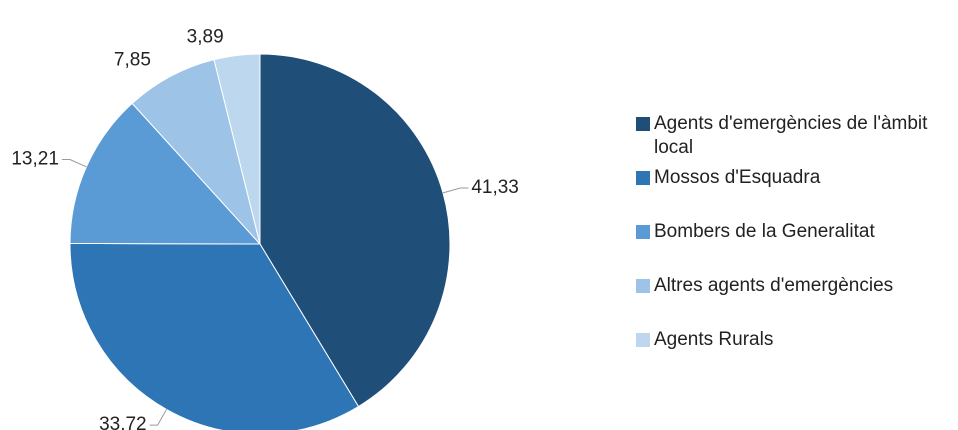 This screenshot has width=958, height=430. What do you see at coordinates (714, 339) in the screenshot?
I see `legend-label: Agents Rurals` at bounding box center [714, 339].